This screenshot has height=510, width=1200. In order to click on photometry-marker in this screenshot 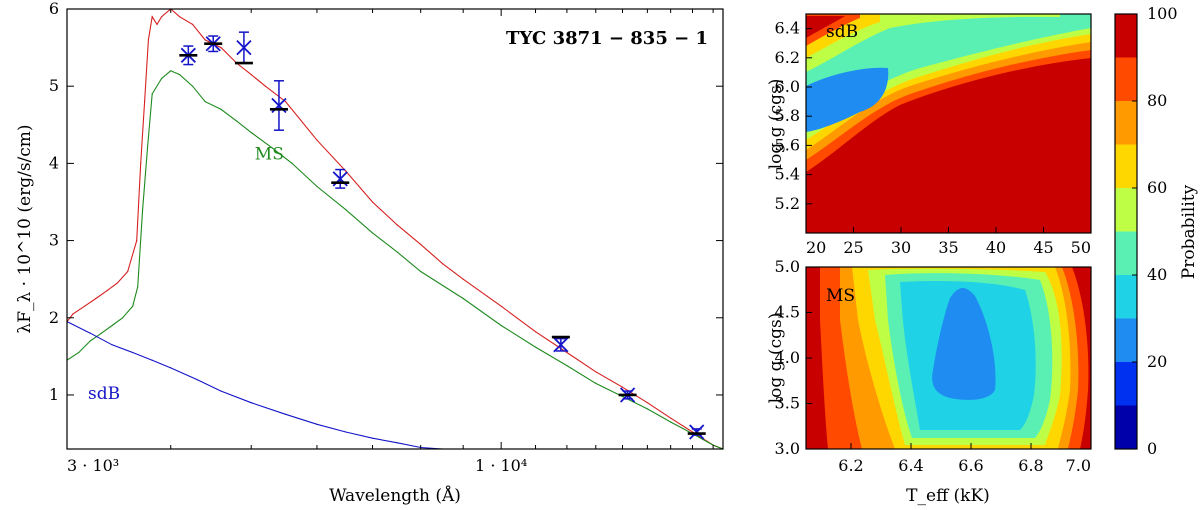, I will do `click(244, 47)`.